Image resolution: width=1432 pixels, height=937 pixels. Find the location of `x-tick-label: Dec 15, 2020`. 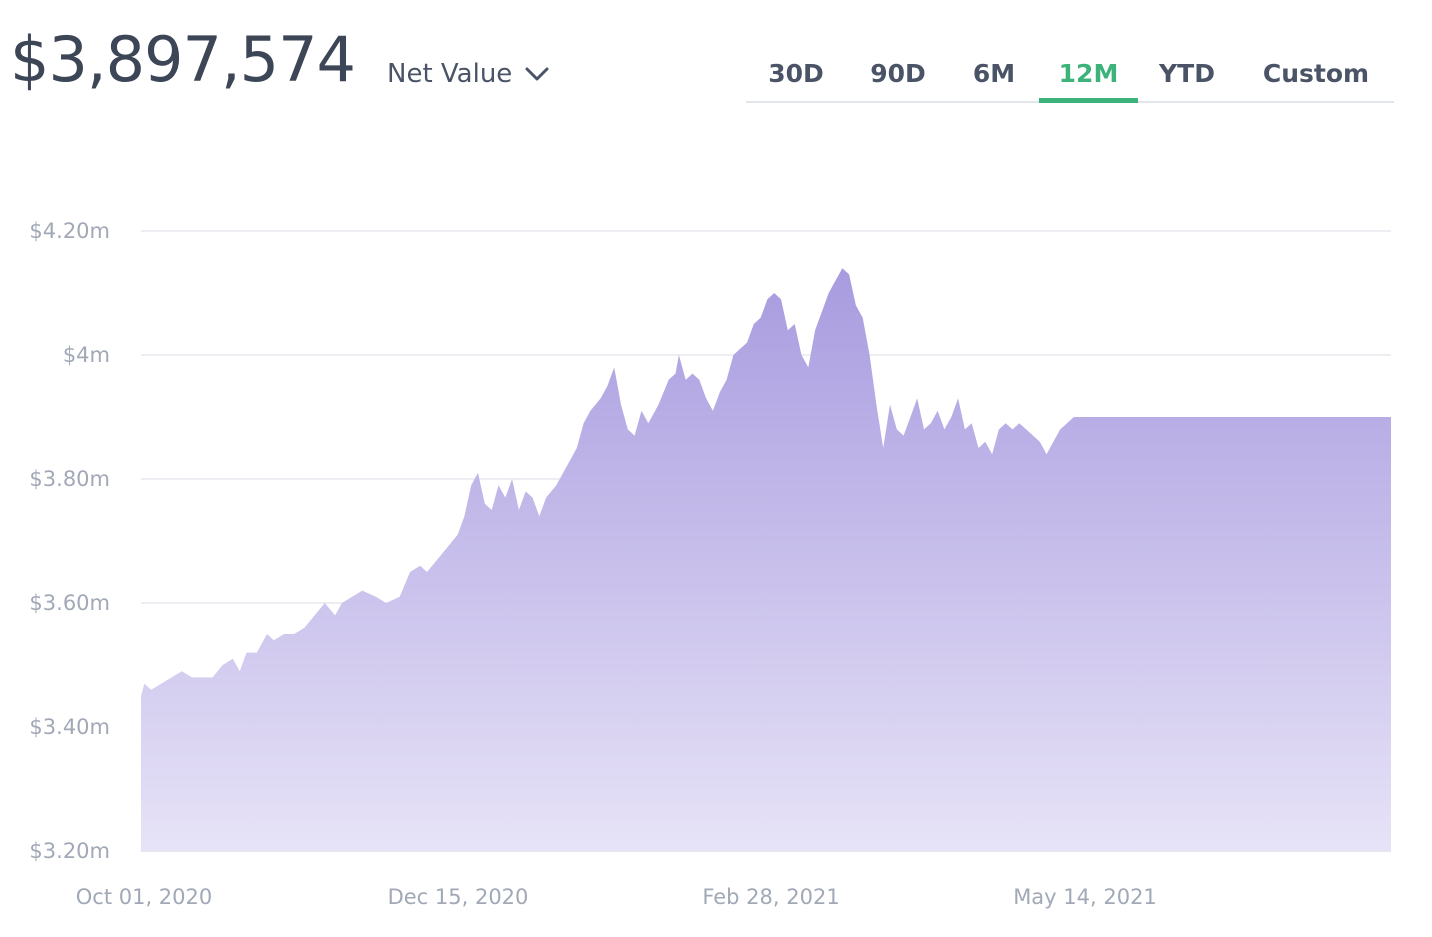

x-tick-label: Dec 15, 2020 is located at coordinates (458, 897).